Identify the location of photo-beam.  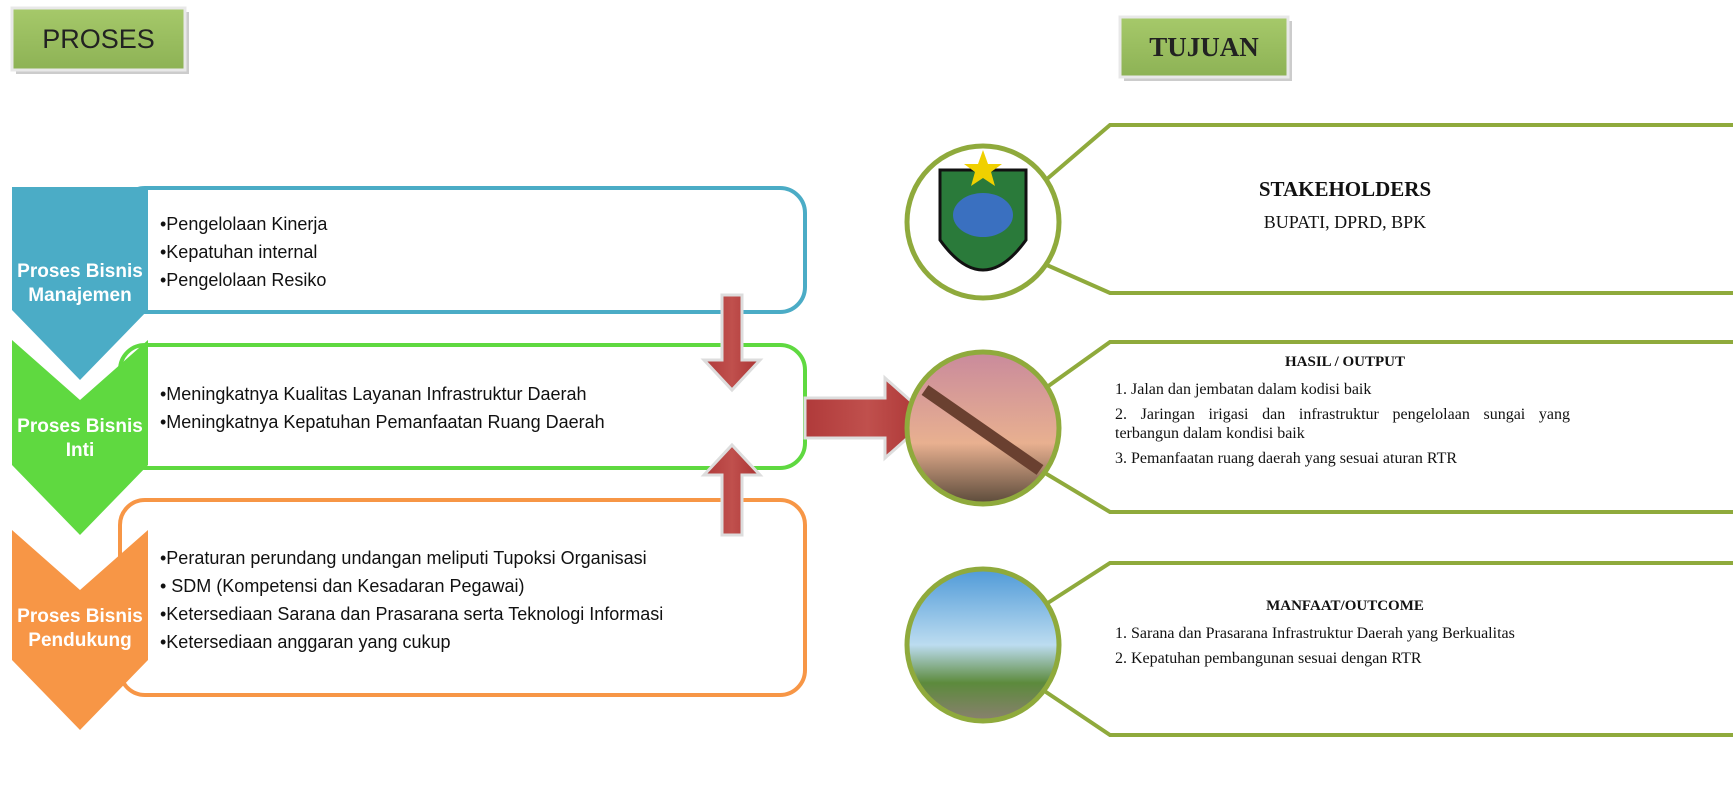
(982, 430).